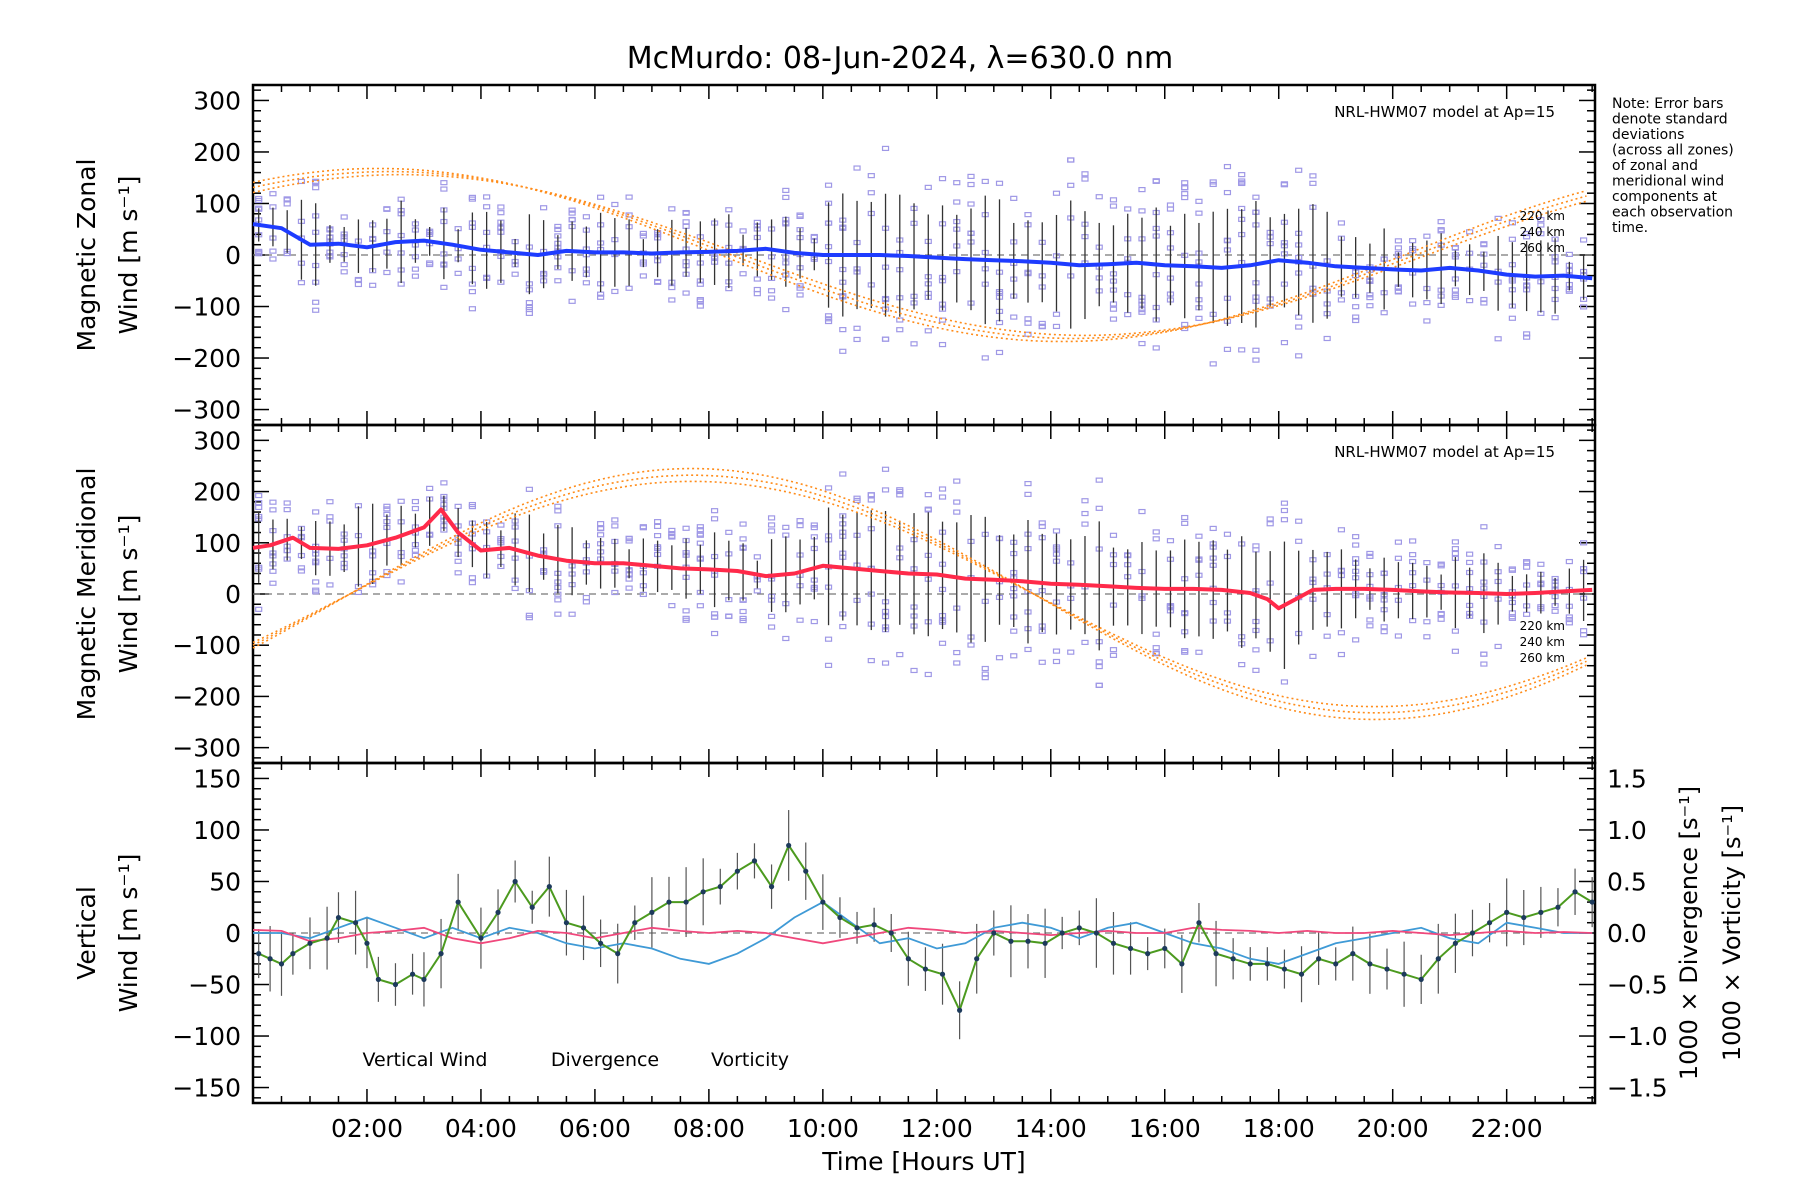 The height and width of the screenshot is (1204, 1800). Describe the element at coordinates (1542, 626) in the screenshot. I see `model-alt-label: 220 km` at that location.